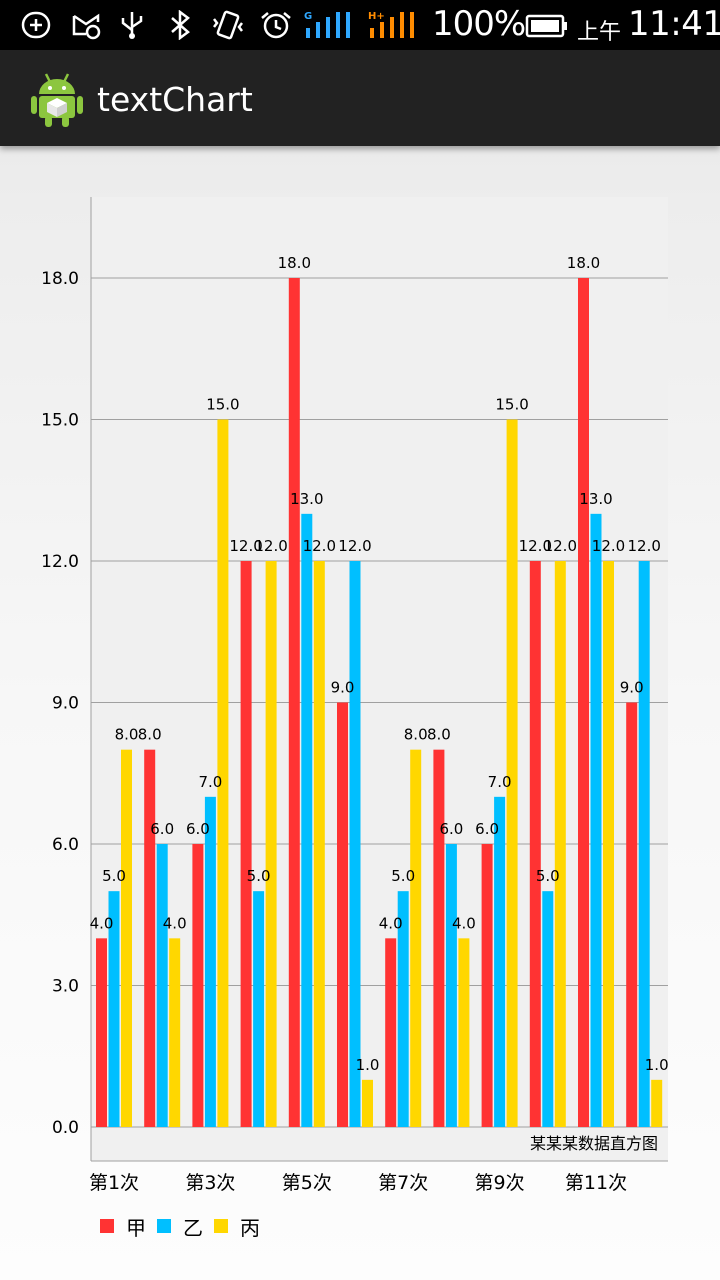 The width and height of the screenshot is (720, 1280). Describe the element at coordinates (86, 26) in the screenshot. I see `mail-sync-icon` at that location.